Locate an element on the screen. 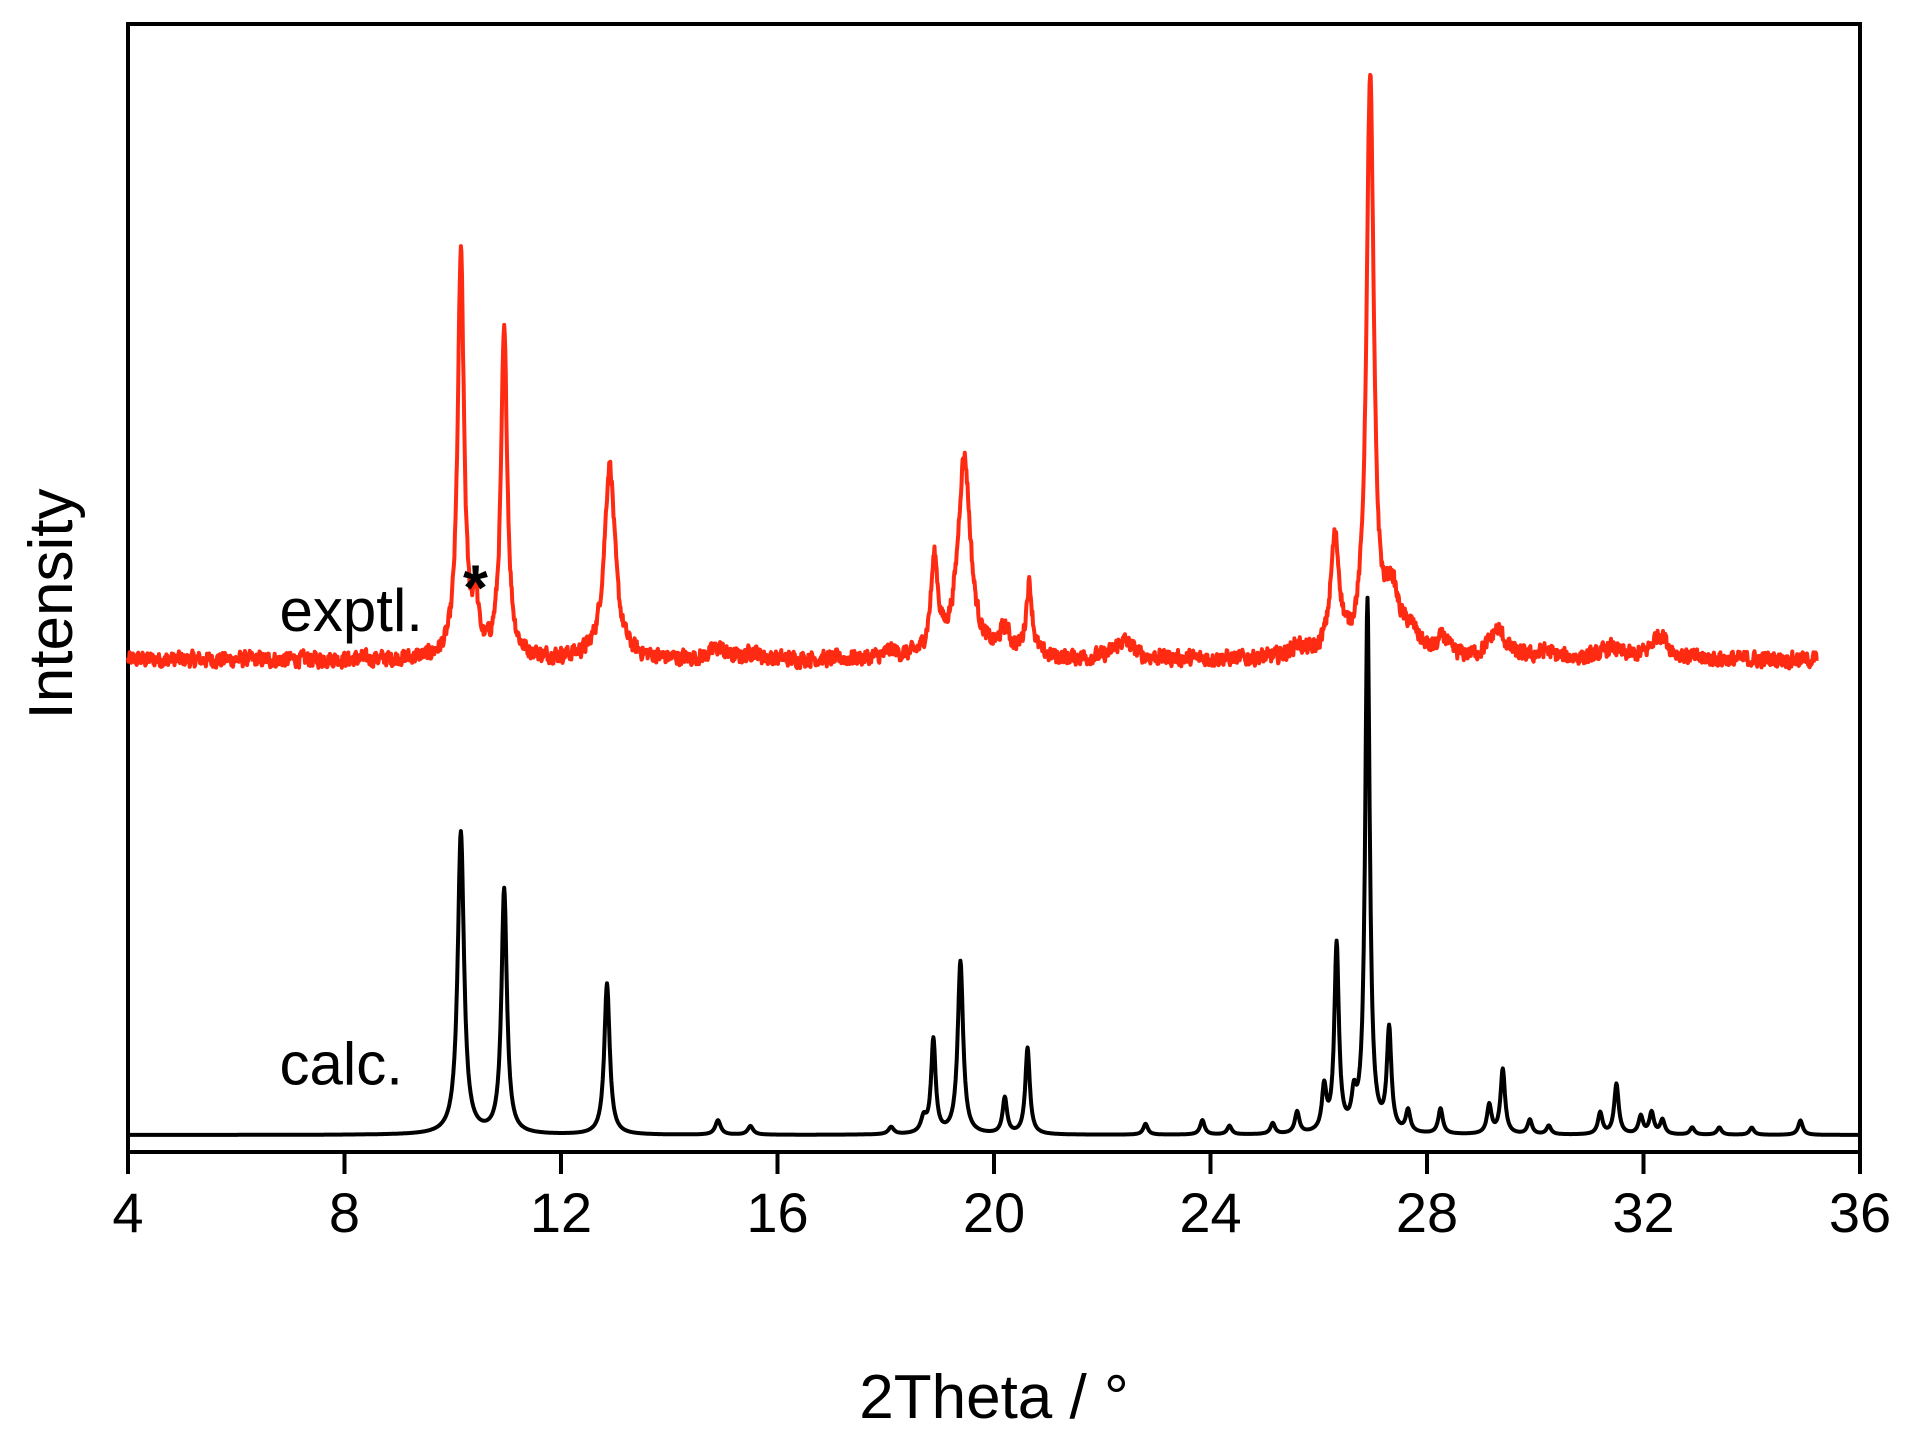 Image resolution: width=1906 pixels, height=1430 pixels. x-tick-labels: 4 8 12 16 20 24 28 32 36 is located at coordinates (1001, 1212).